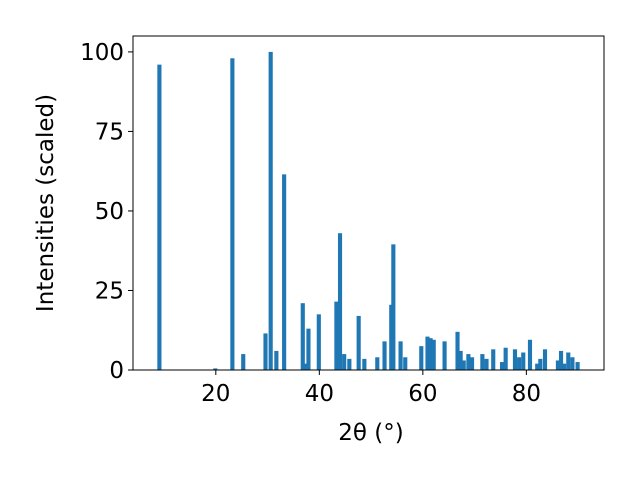  Describe the element at coordinates (109, 212) in the screenshot. I see `y-tick-label: 50` at that location.